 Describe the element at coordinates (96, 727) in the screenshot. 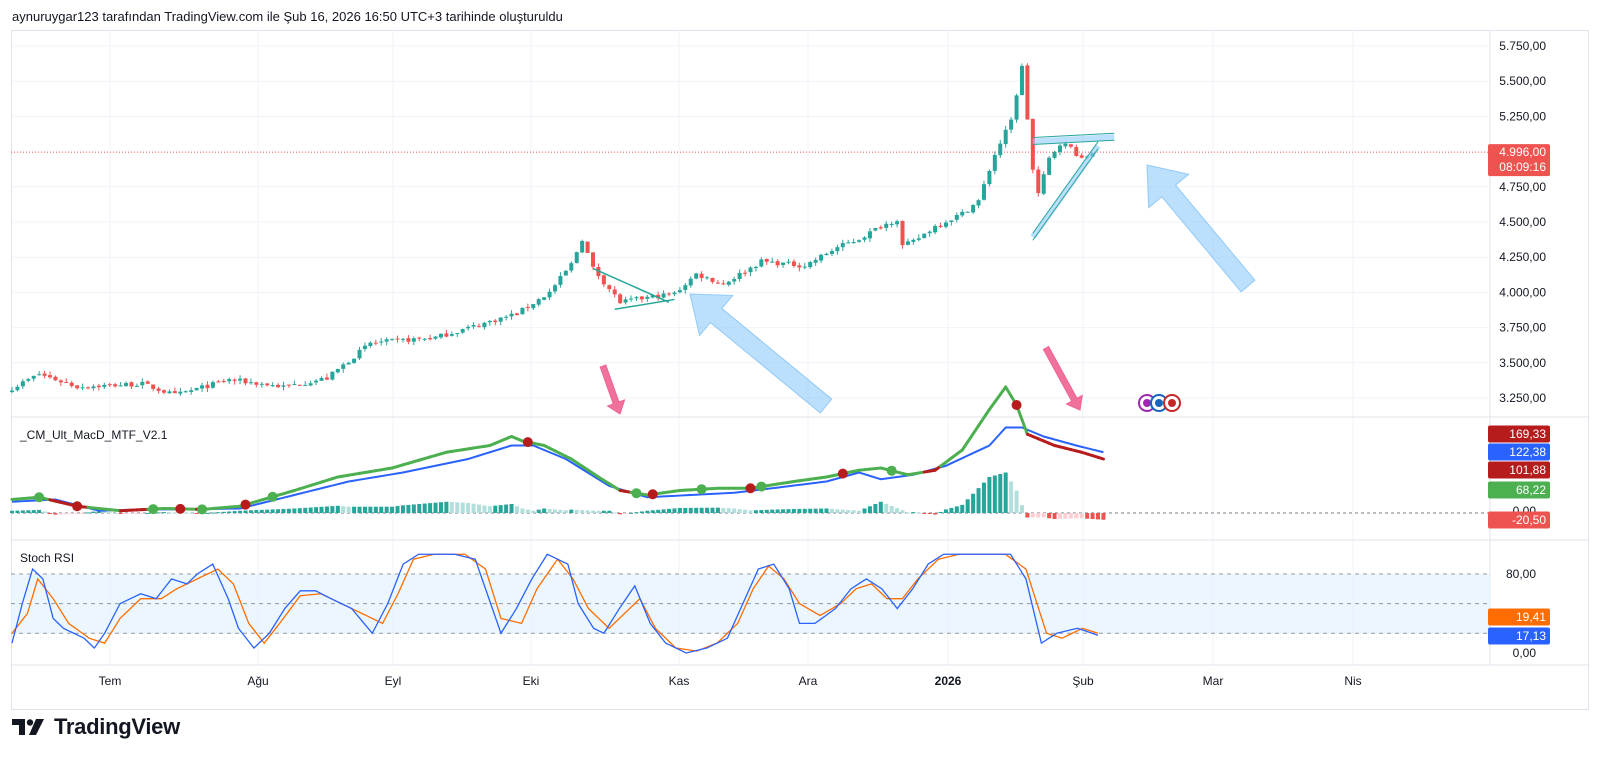

I see `tradingview-logo: TradingView` at that location.